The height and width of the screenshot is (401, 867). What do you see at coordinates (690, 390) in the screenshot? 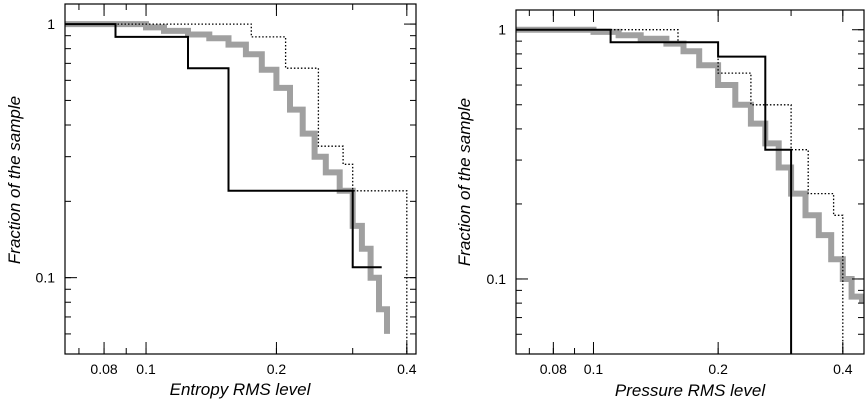
I see `x-axis-label: Pressure RMS level` at bounding box center [690, 390].